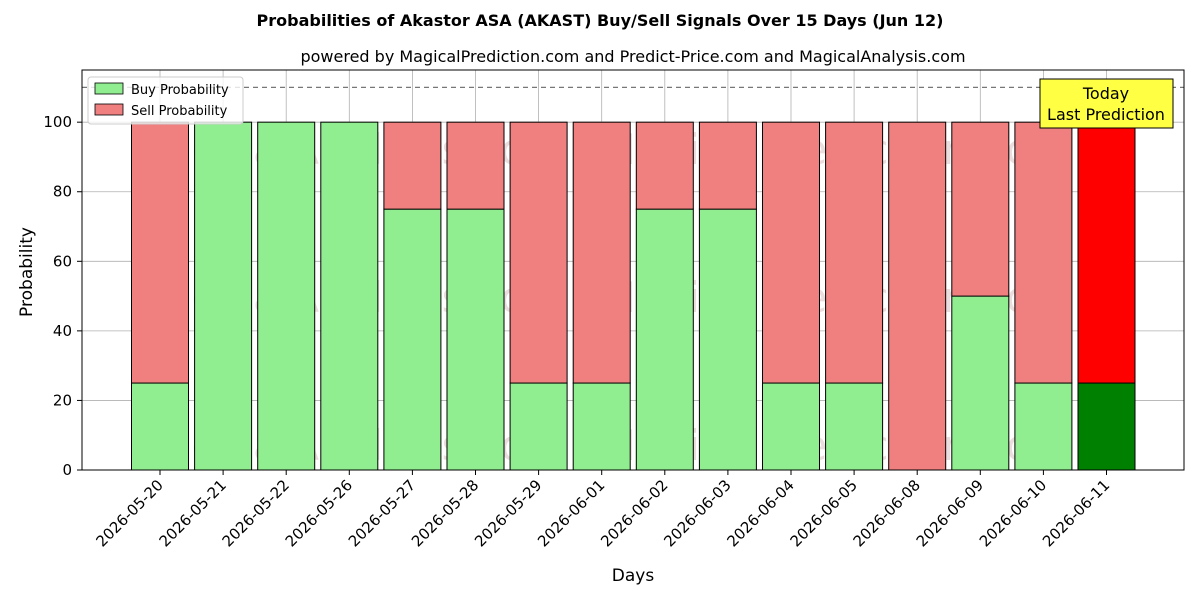 This screenshot has height=600, width=1200. Describe the element at coordinates (256, 513) in the screenshot. I see `x-tick-label: 2026-05-22` at that location.